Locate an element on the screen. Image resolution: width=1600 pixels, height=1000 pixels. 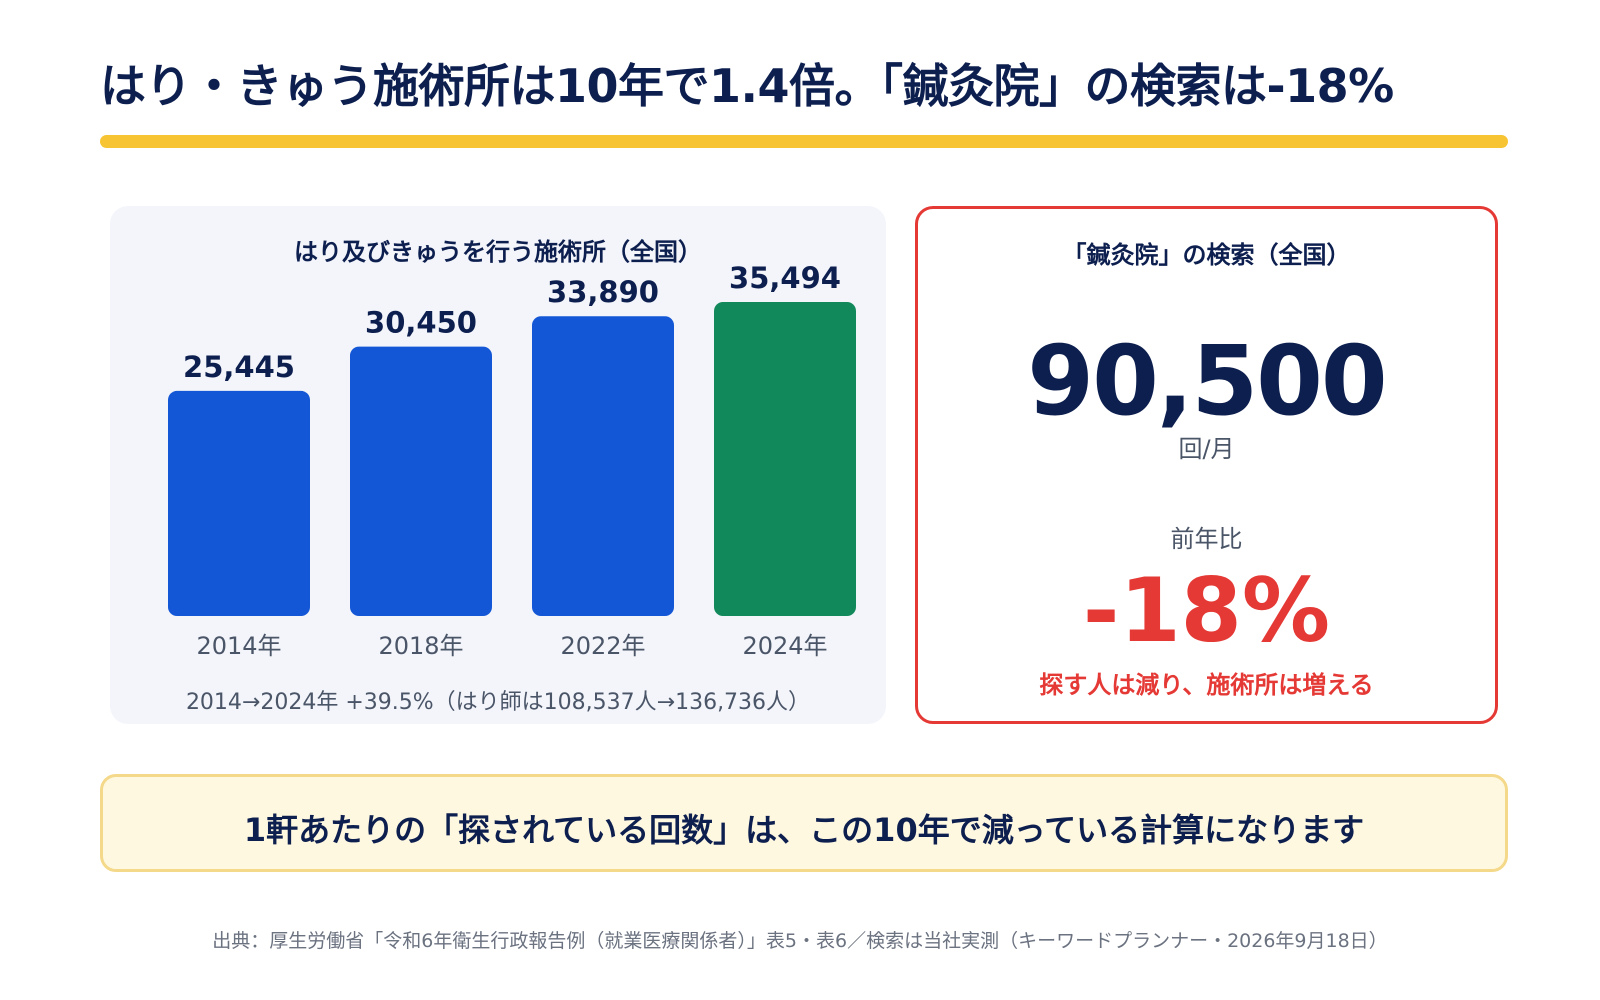
title-underline is located at coordinates (804, 141).